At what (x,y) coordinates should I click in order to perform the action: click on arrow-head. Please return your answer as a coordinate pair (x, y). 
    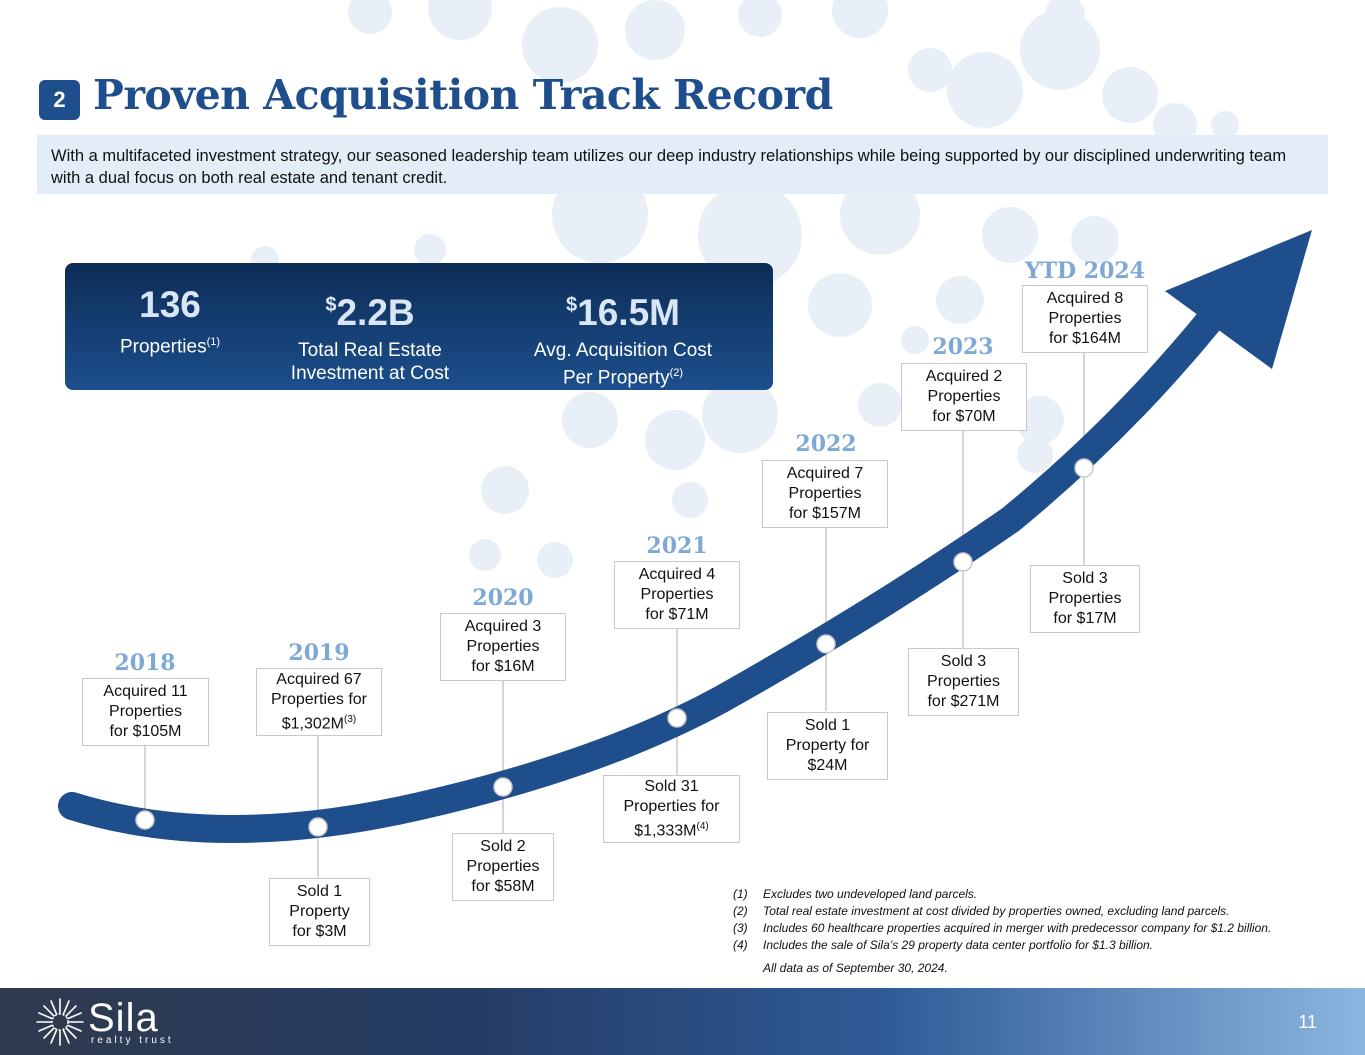
    Looking at the image, I should click on (1238, 299).